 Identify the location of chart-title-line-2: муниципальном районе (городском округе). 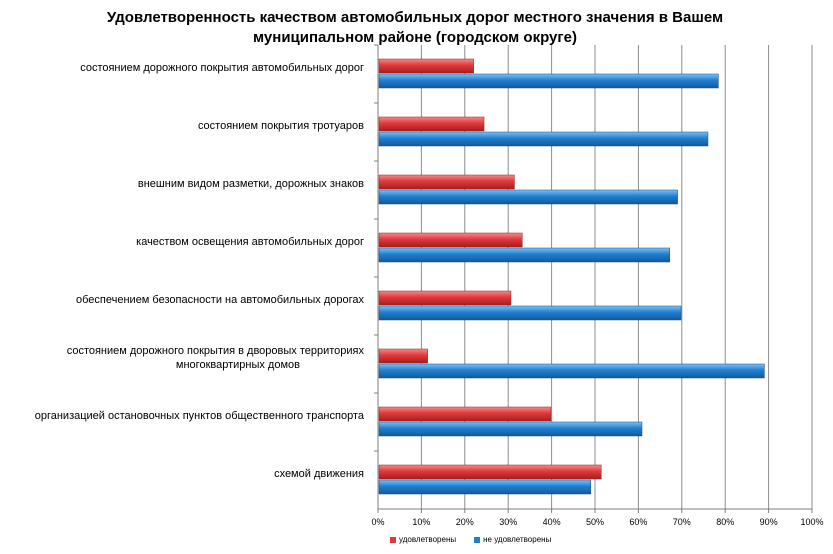
(415, 37).